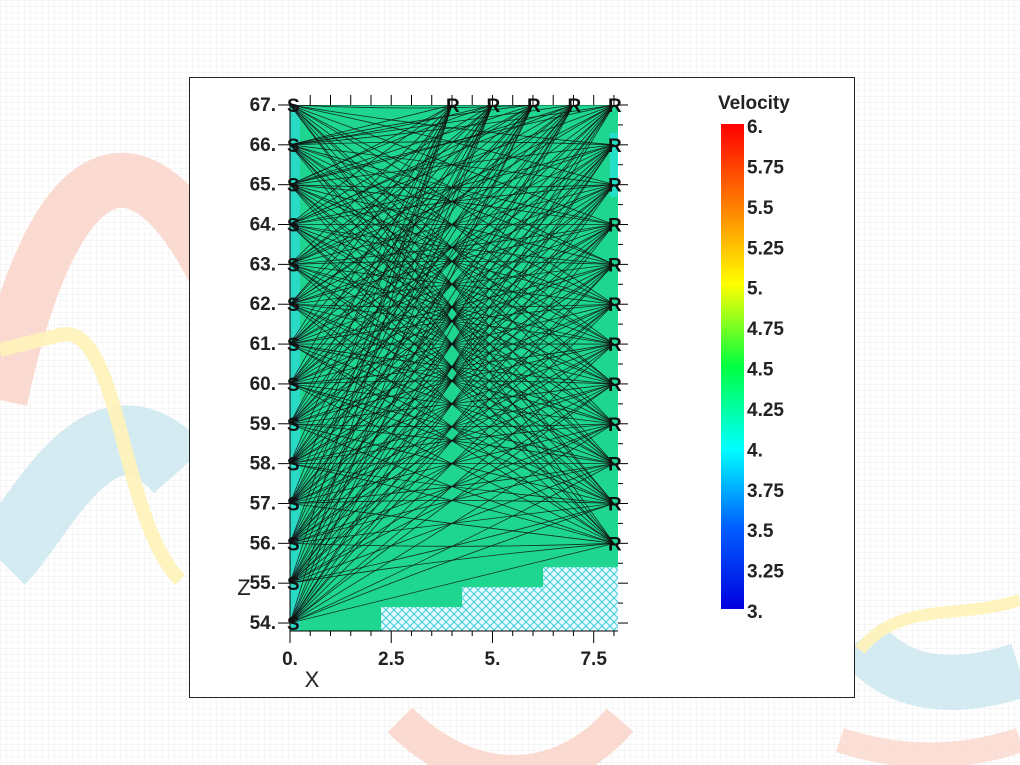 This screenshot has width=1020, height=765. I want to click on colorbar-title: Velocity, so click(754, 103).